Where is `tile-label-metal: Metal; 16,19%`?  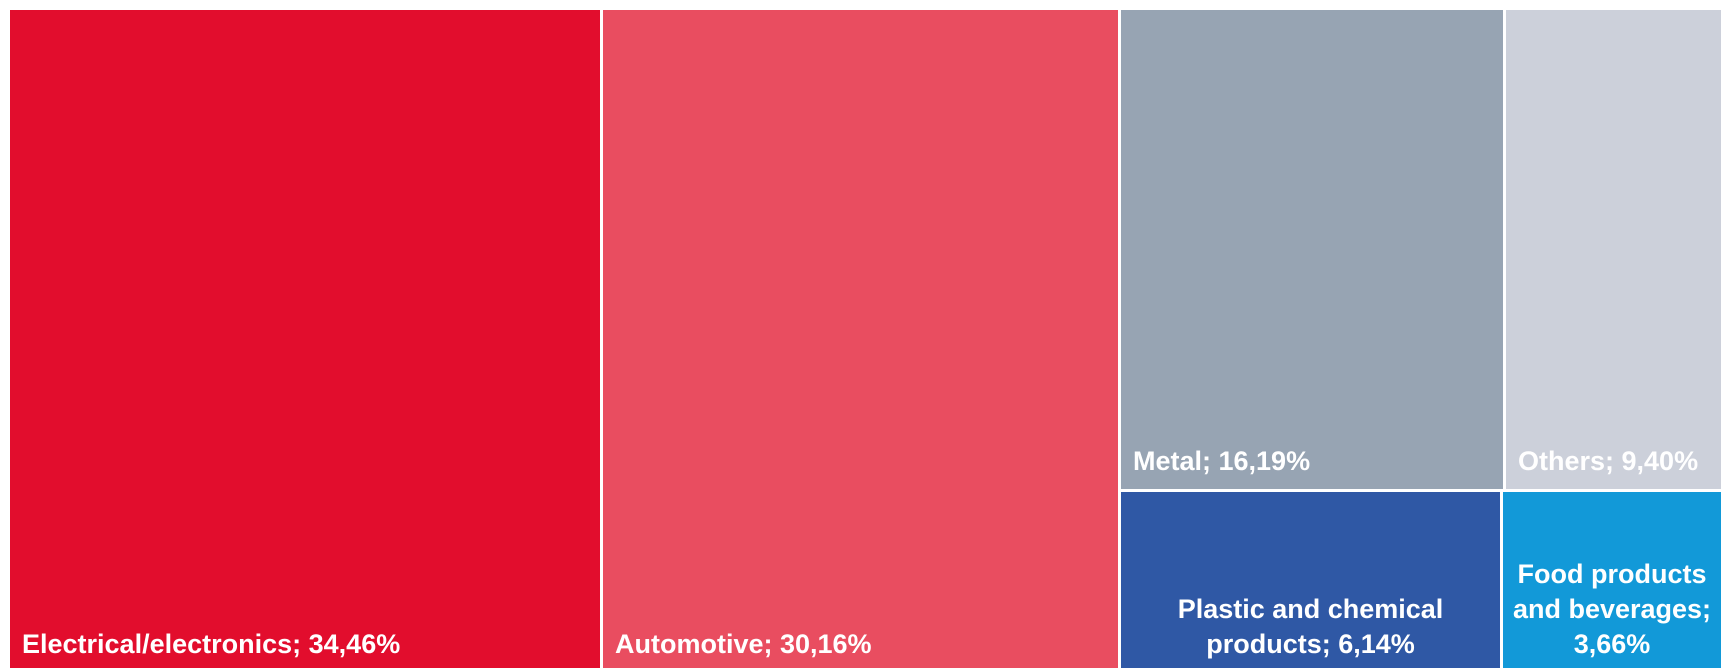 tile-label-metal: Metal; 16,19% is located at coordinates (1222, 460).